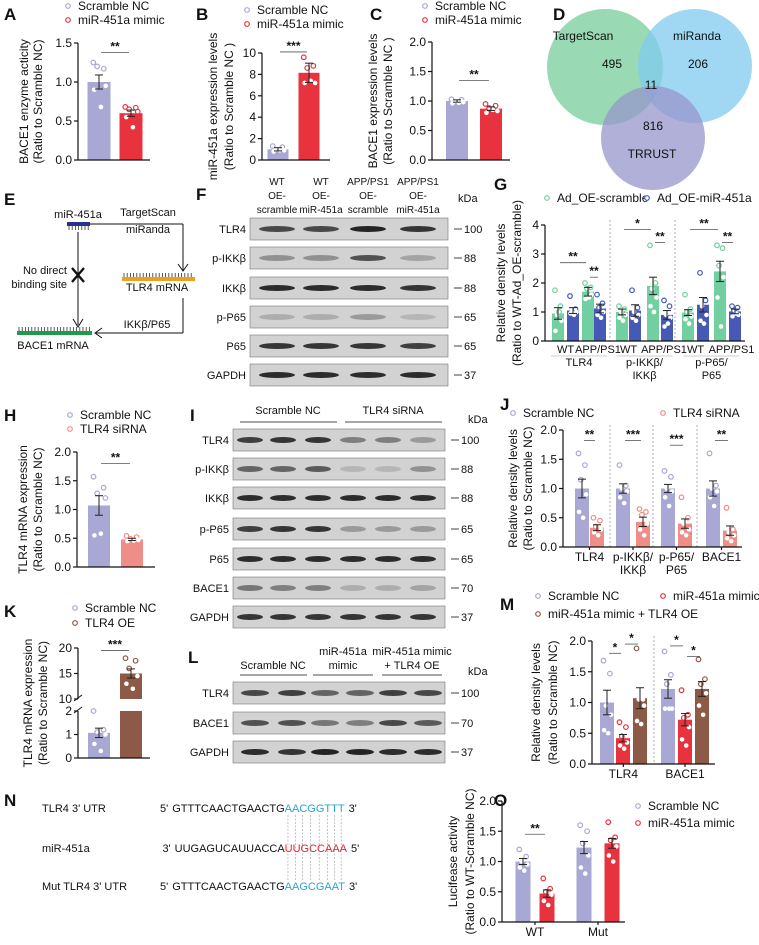  What do you see at coordinates (211, 724) in the screenshot?
I see `blot-row-label: BACE1` at bounding box center [211, 724].